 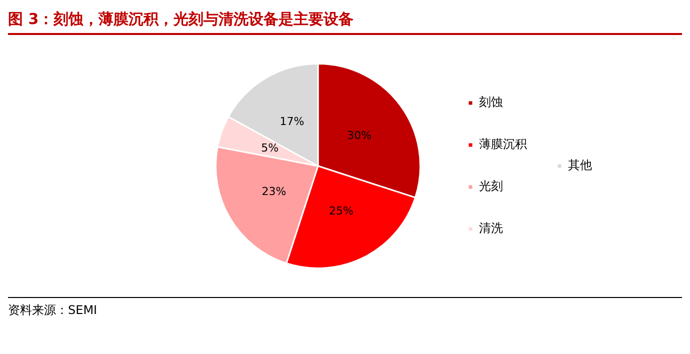 What do you see at coordinates (503, 144) in the screenshot?
I see `legend-label: 薄膜沉积` at bounding box center [503, 144].